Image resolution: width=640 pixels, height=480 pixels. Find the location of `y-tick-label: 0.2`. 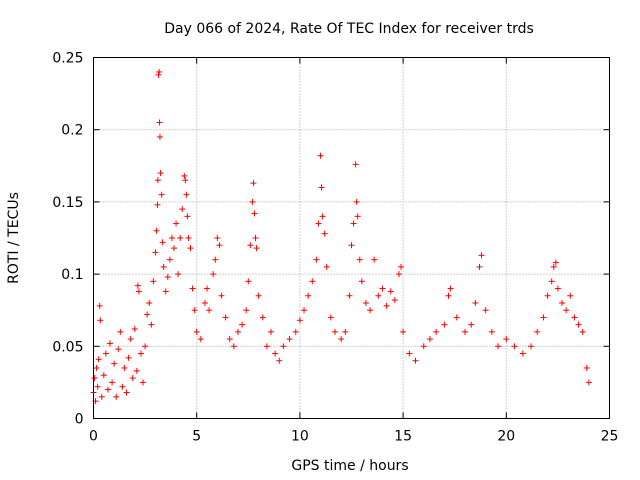

y-tick-label: 0.2 is located at coordinates (72, 131).